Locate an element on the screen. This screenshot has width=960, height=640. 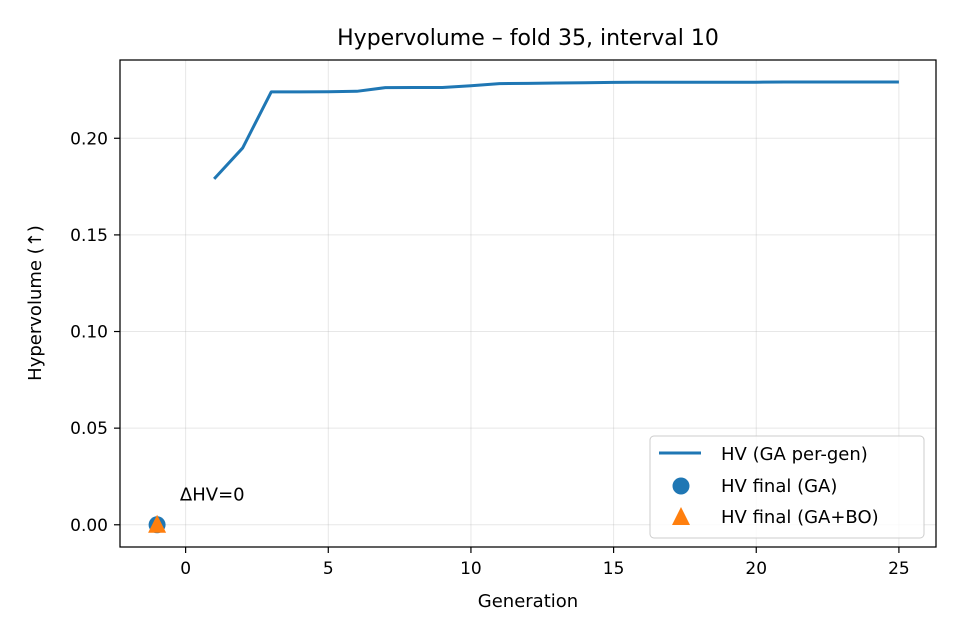
x-tick-label: 10 is located at coordinates (471, 569).